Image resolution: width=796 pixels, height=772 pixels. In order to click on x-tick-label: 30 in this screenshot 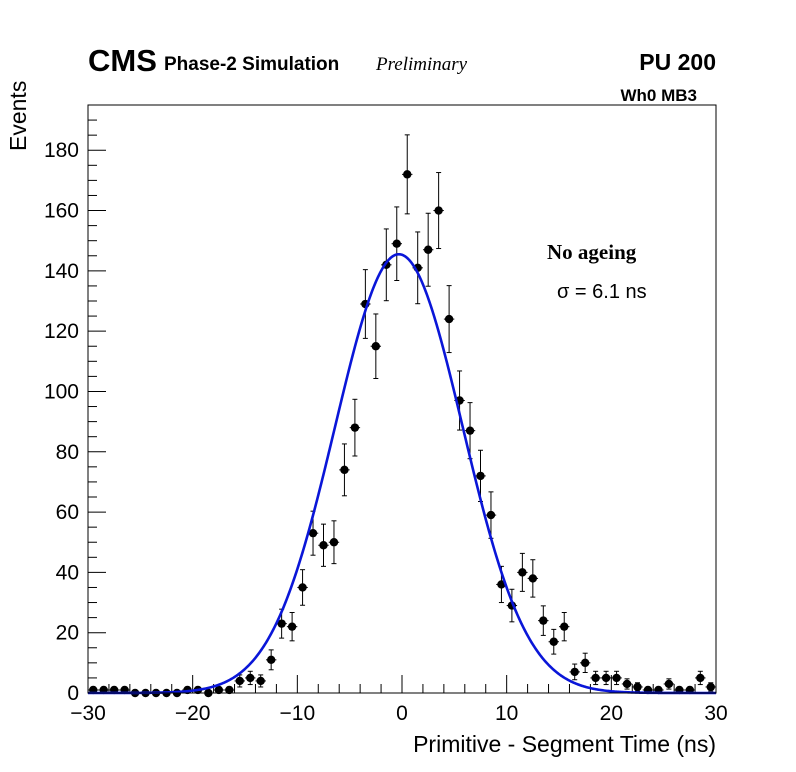, I will do `click(715, 713)`.